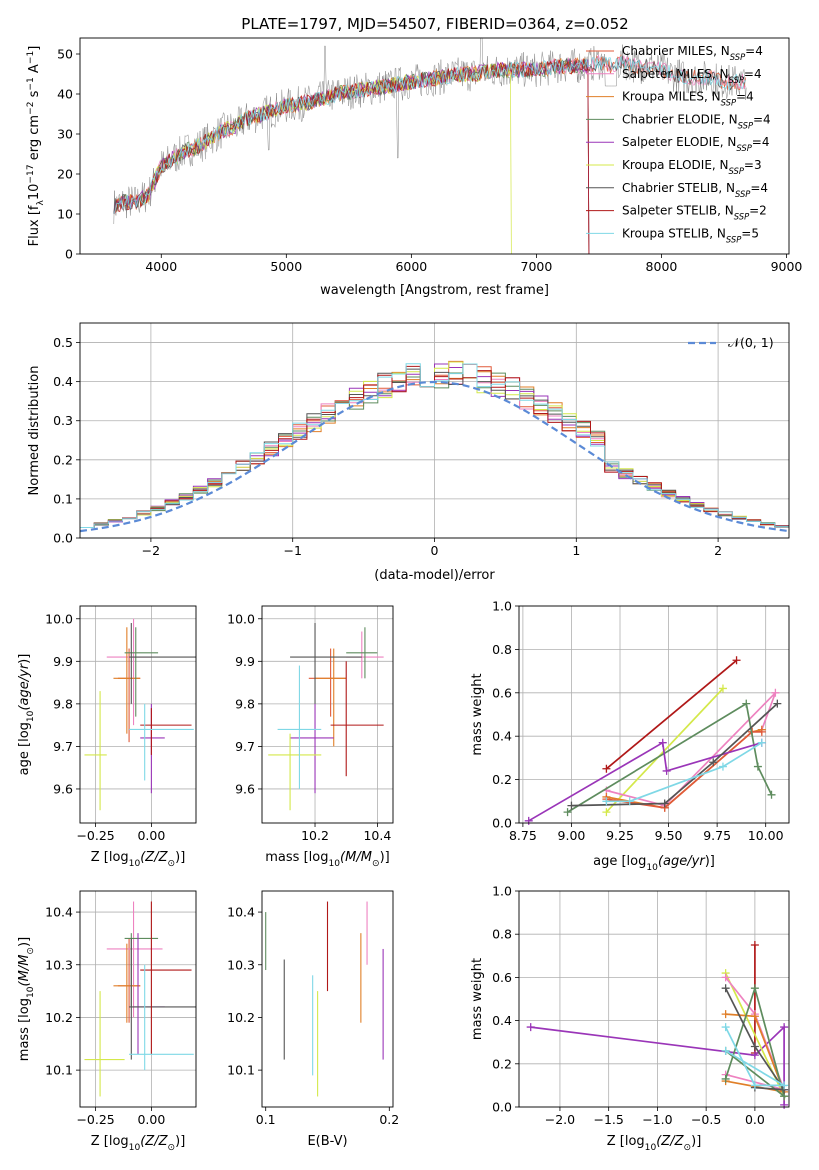  I want to click on x-tick-label: −1.5, so click(608, 1119).